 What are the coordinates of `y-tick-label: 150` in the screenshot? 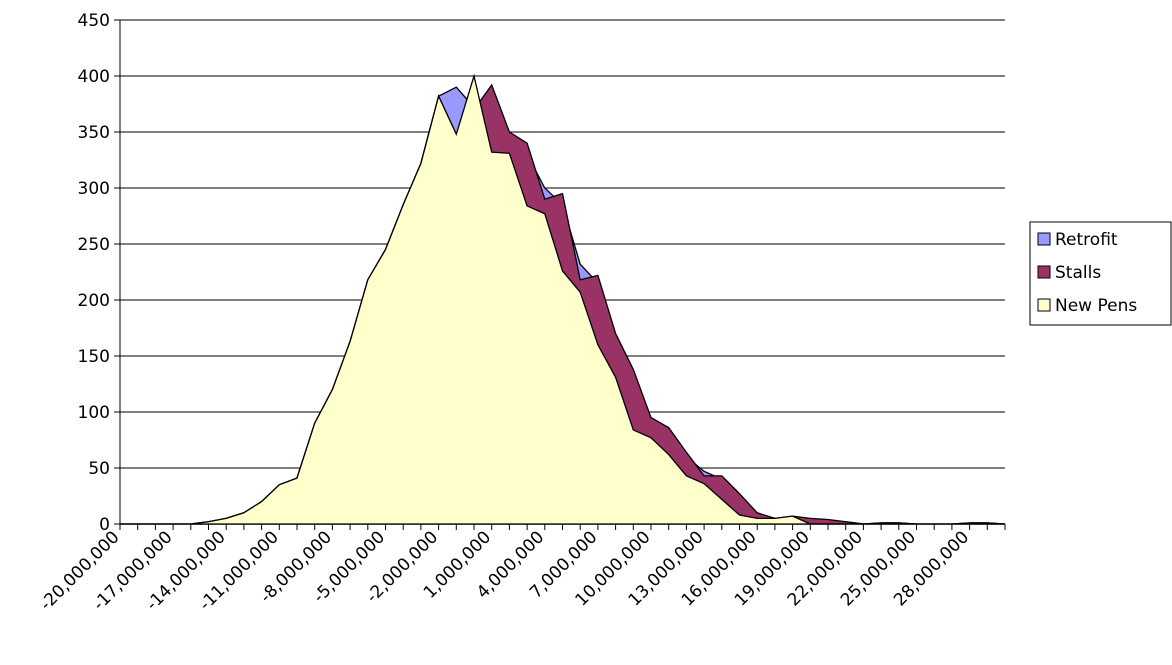 It's located at (94, 357).